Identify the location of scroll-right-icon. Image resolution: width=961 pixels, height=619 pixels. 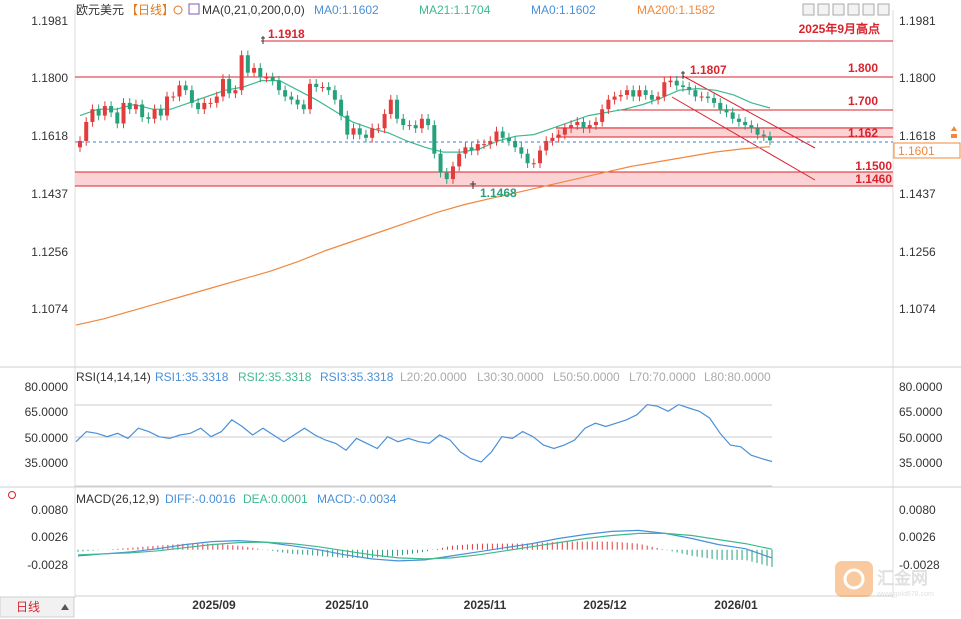
(853, 9).